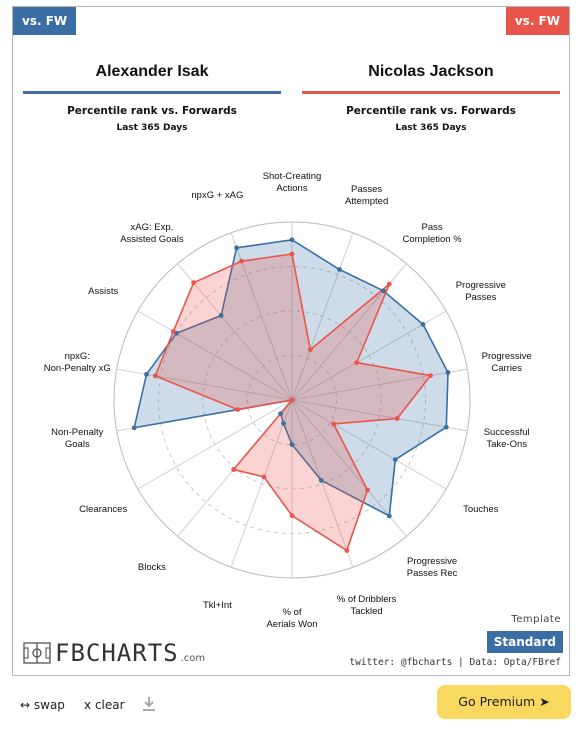  I want to click on axis-label-6: Successful Take-Ons, so click(507, 438).